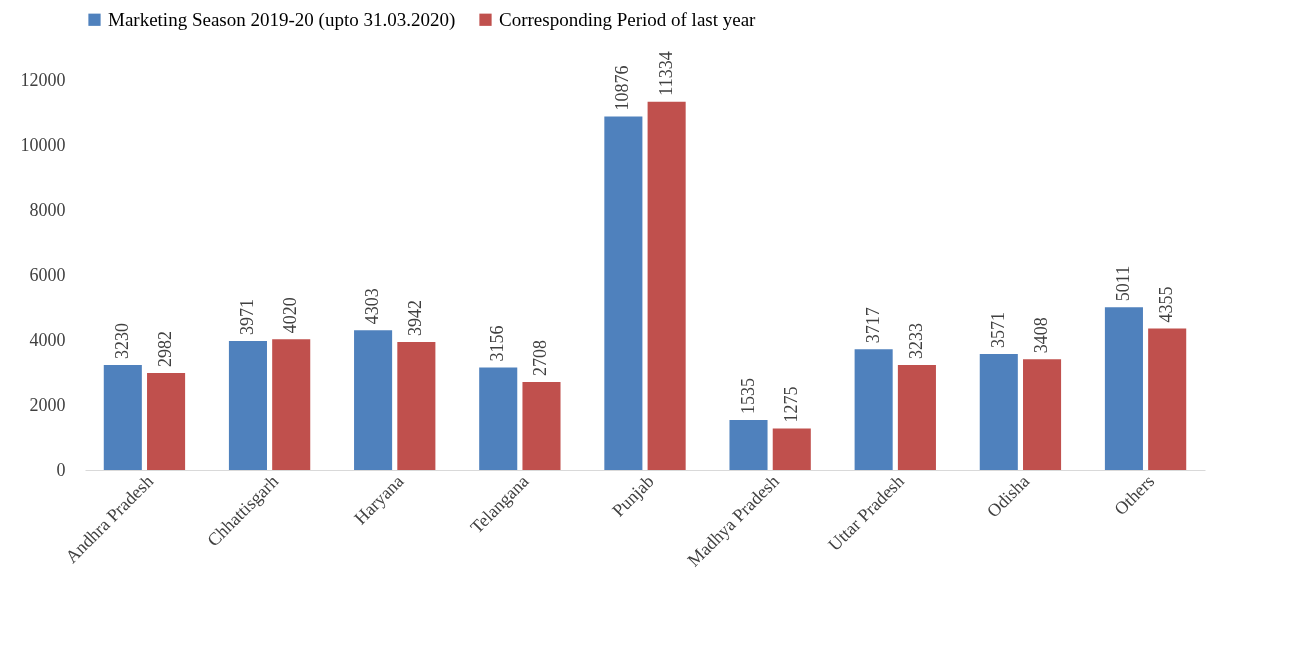 Image resolution: width=1292 pixels, height=665 pixels. Describe the element at coordinates (1166, 304) in the screenshot. I see `data-label: 4355` at that location.